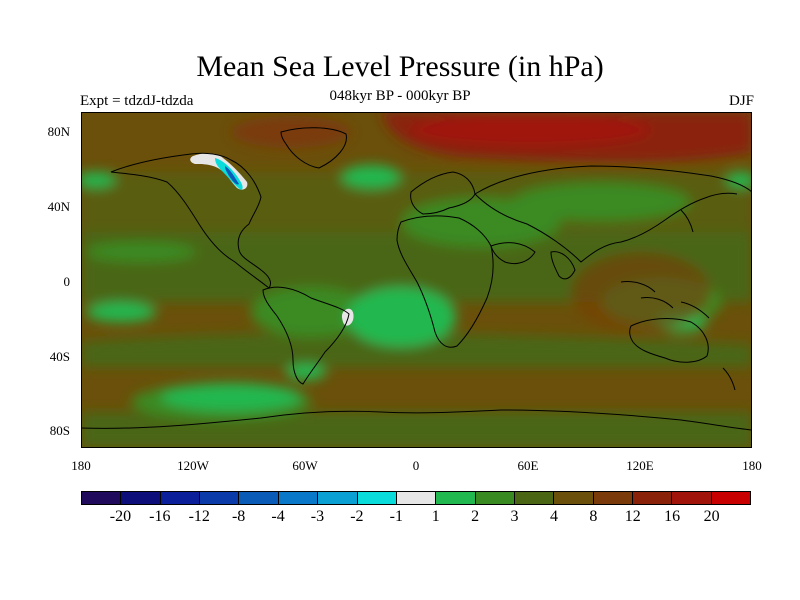  Describe the element at coordinates (593, 516) in the screenshot. I see `colorbar-label: 8` at that location.